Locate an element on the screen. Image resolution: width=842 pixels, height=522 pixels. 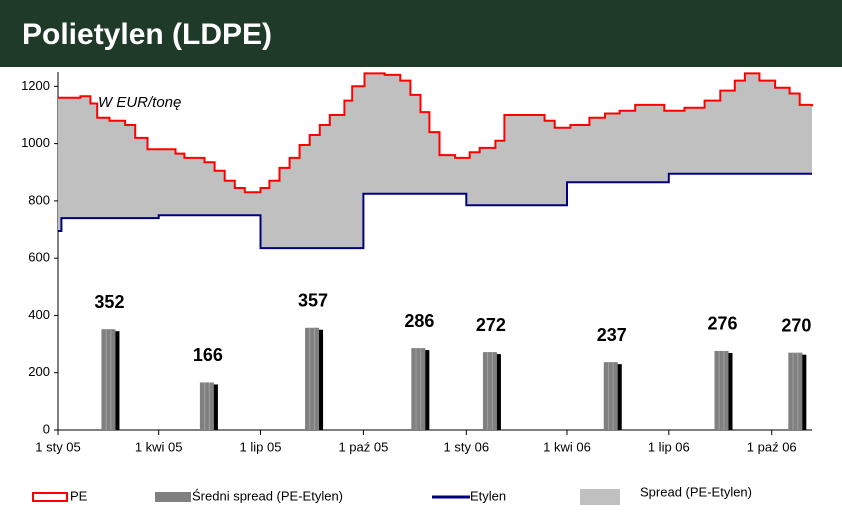
x-tick-label: 1 paź 06 is located at coordinates (772, 446).